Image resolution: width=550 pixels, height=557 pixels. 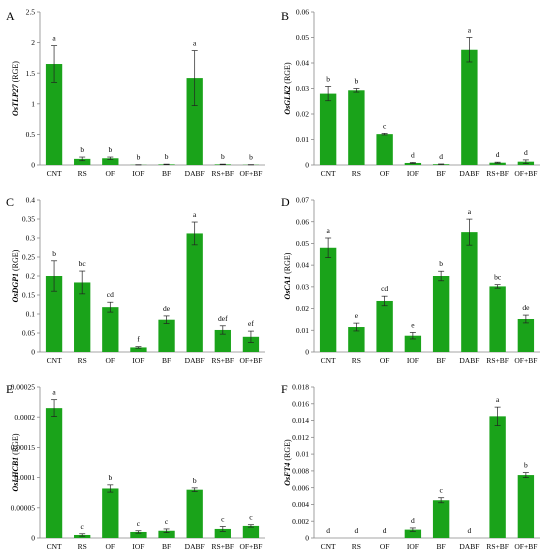 What do you see at coordinates (284, 389) in the screenshot?
I see `panel-label: F` at bounding box center [284, 389].